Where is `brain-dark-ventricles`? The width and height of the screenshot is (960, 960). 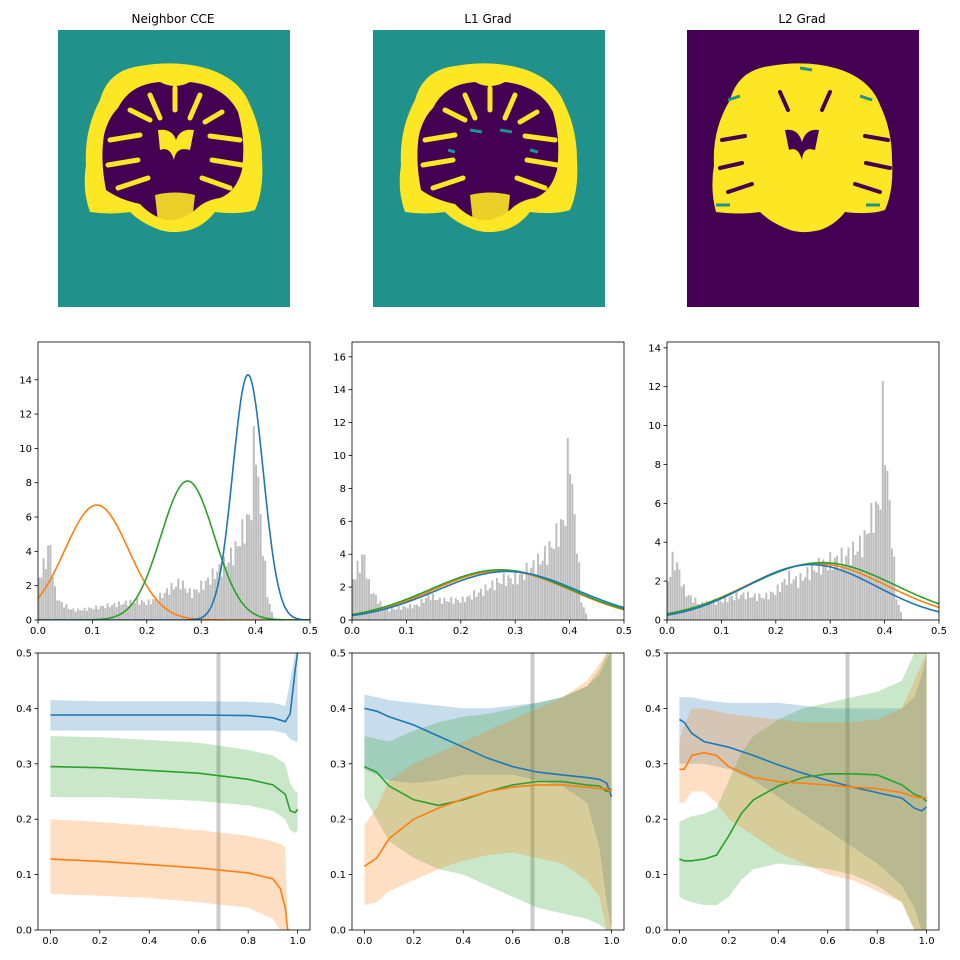
brain-dark-ventricles is located at coordinates (802, 144).